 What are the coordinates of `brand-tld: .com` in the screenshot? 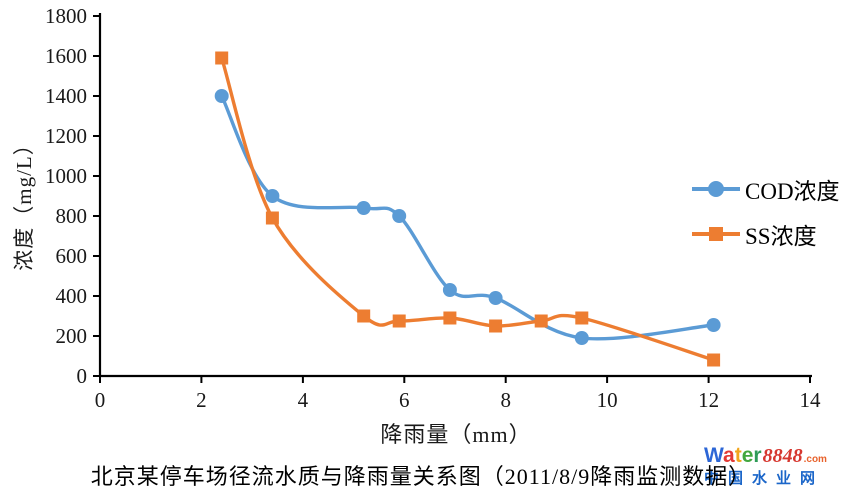 It's located at (815, 459).